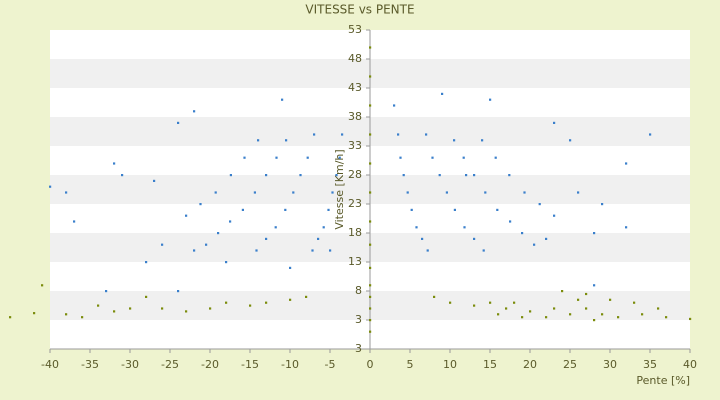  I want to click on x-axis-label: Pente [%], so click(663, 380).